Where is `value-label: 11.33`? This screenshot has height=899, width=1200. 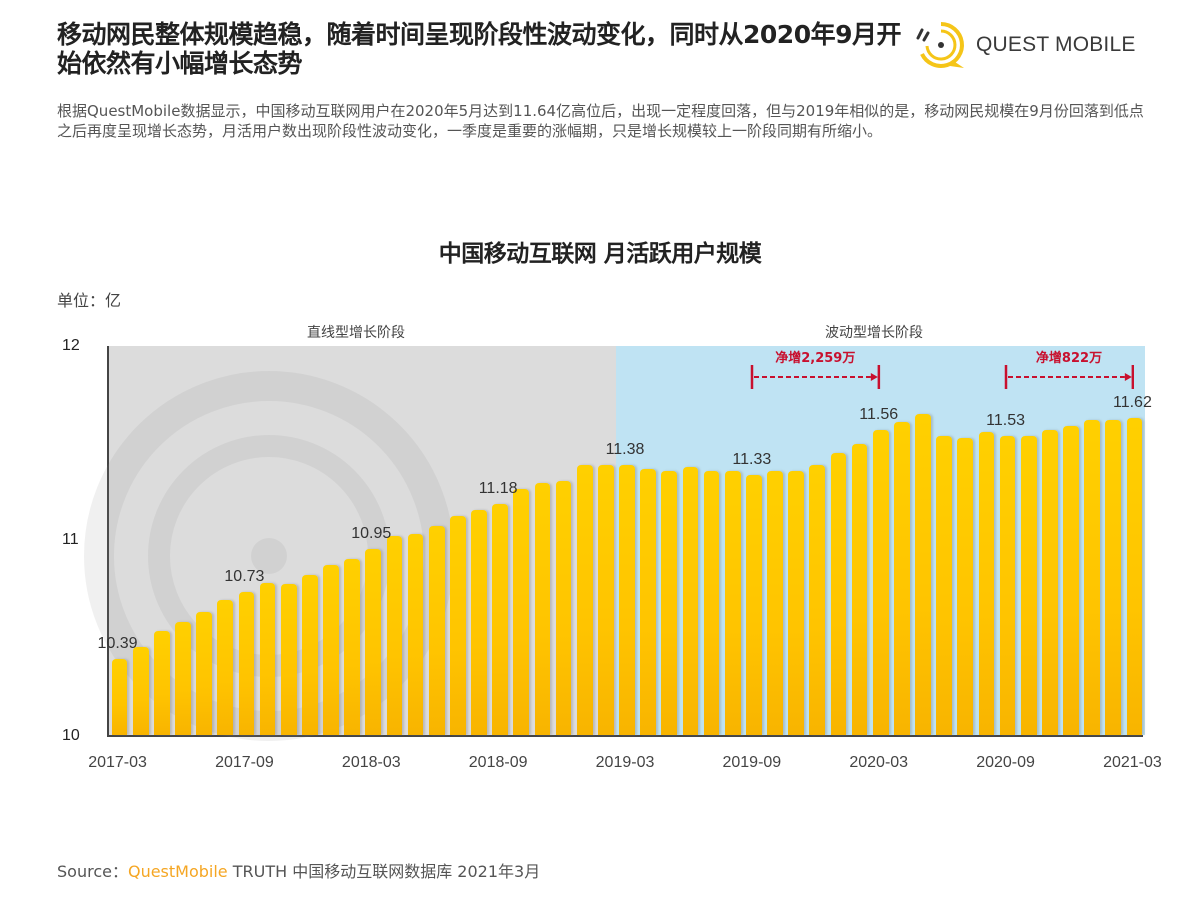 value-label: 11.33 is located at coordinates (752, 459).